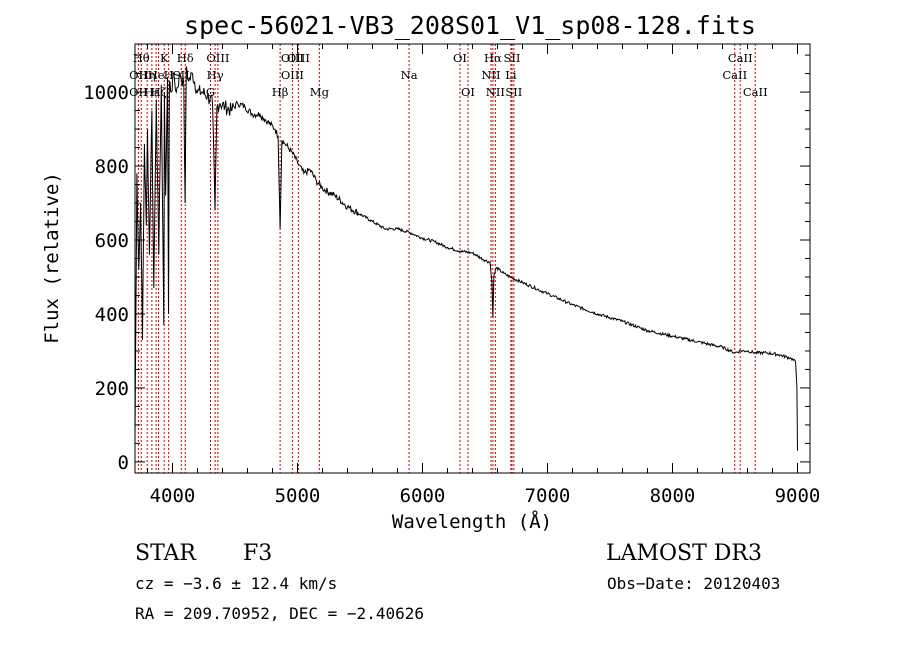 Image resolution: width=900 pixels, height=649 pixels. What do you see at coordinates (164, 58) in the screenshot?
I see `line-marker-label: K` at bounding box center [164, 58].